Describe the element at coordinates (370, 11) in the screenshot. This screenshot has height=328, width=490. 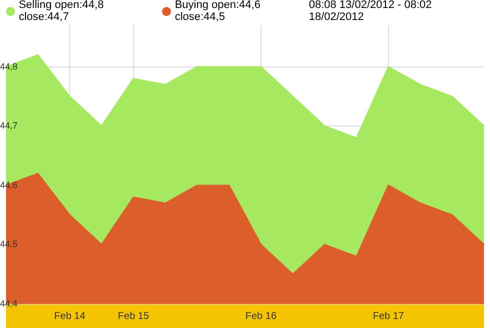
I see `chart-subtitle: 08:08 13/02/2012 - 08:02 18/02/2012` at that location.